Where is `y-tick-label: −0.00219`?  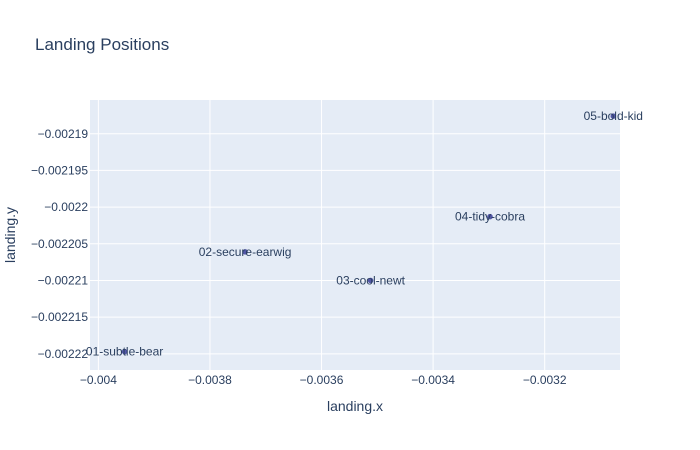 y-tick-label: −0.00219 is located at coordinates (63, 134).